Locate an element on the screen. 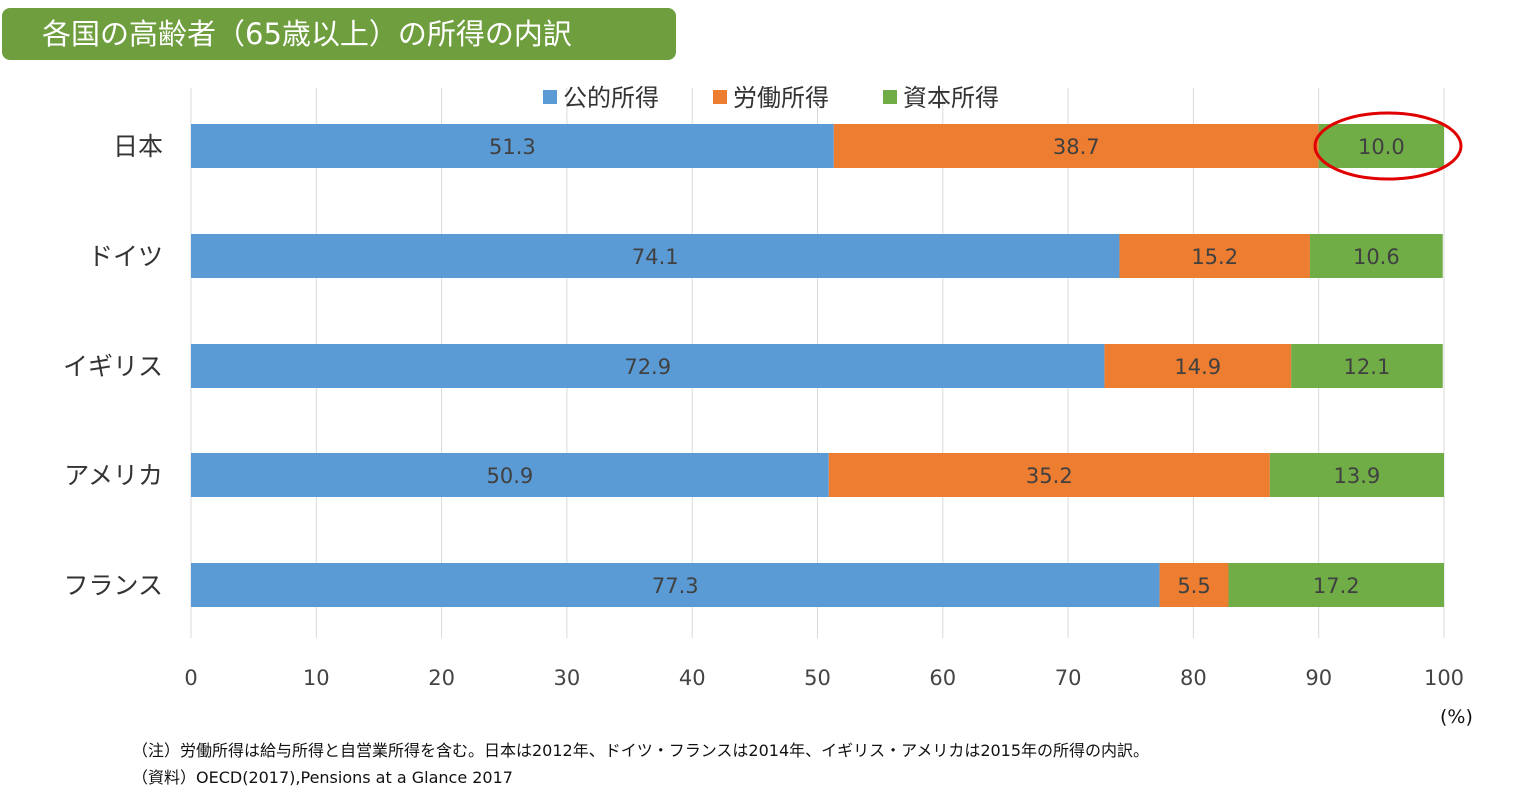 The height and width of the screenshot is (809, 1537). data-label: 10.0 is located at coordinates (1381, 147).